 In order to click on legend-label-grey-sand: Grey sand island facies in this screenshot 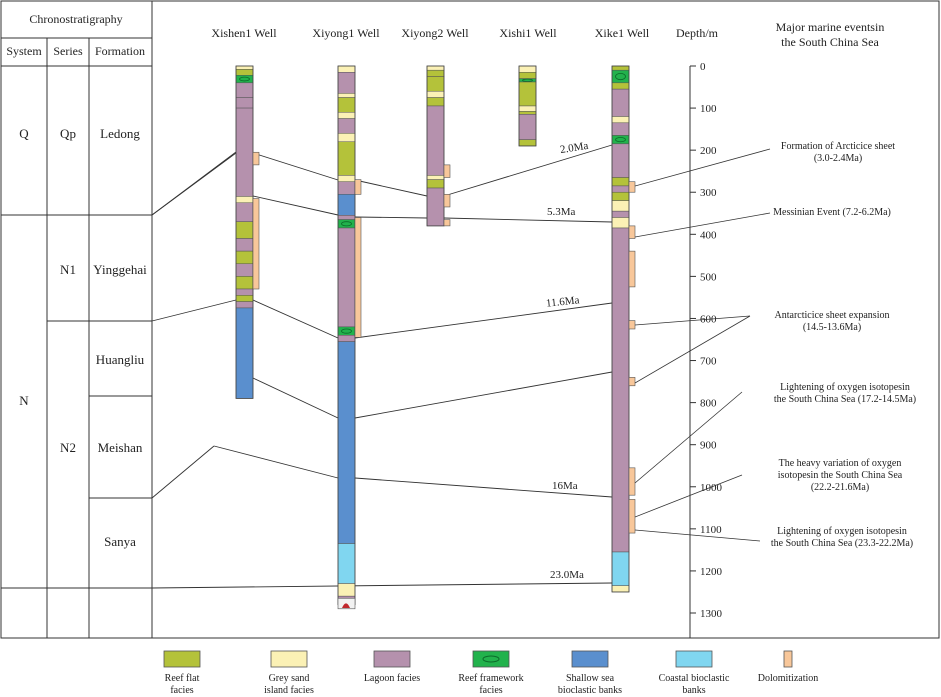, I will do `click(289, 684)`.